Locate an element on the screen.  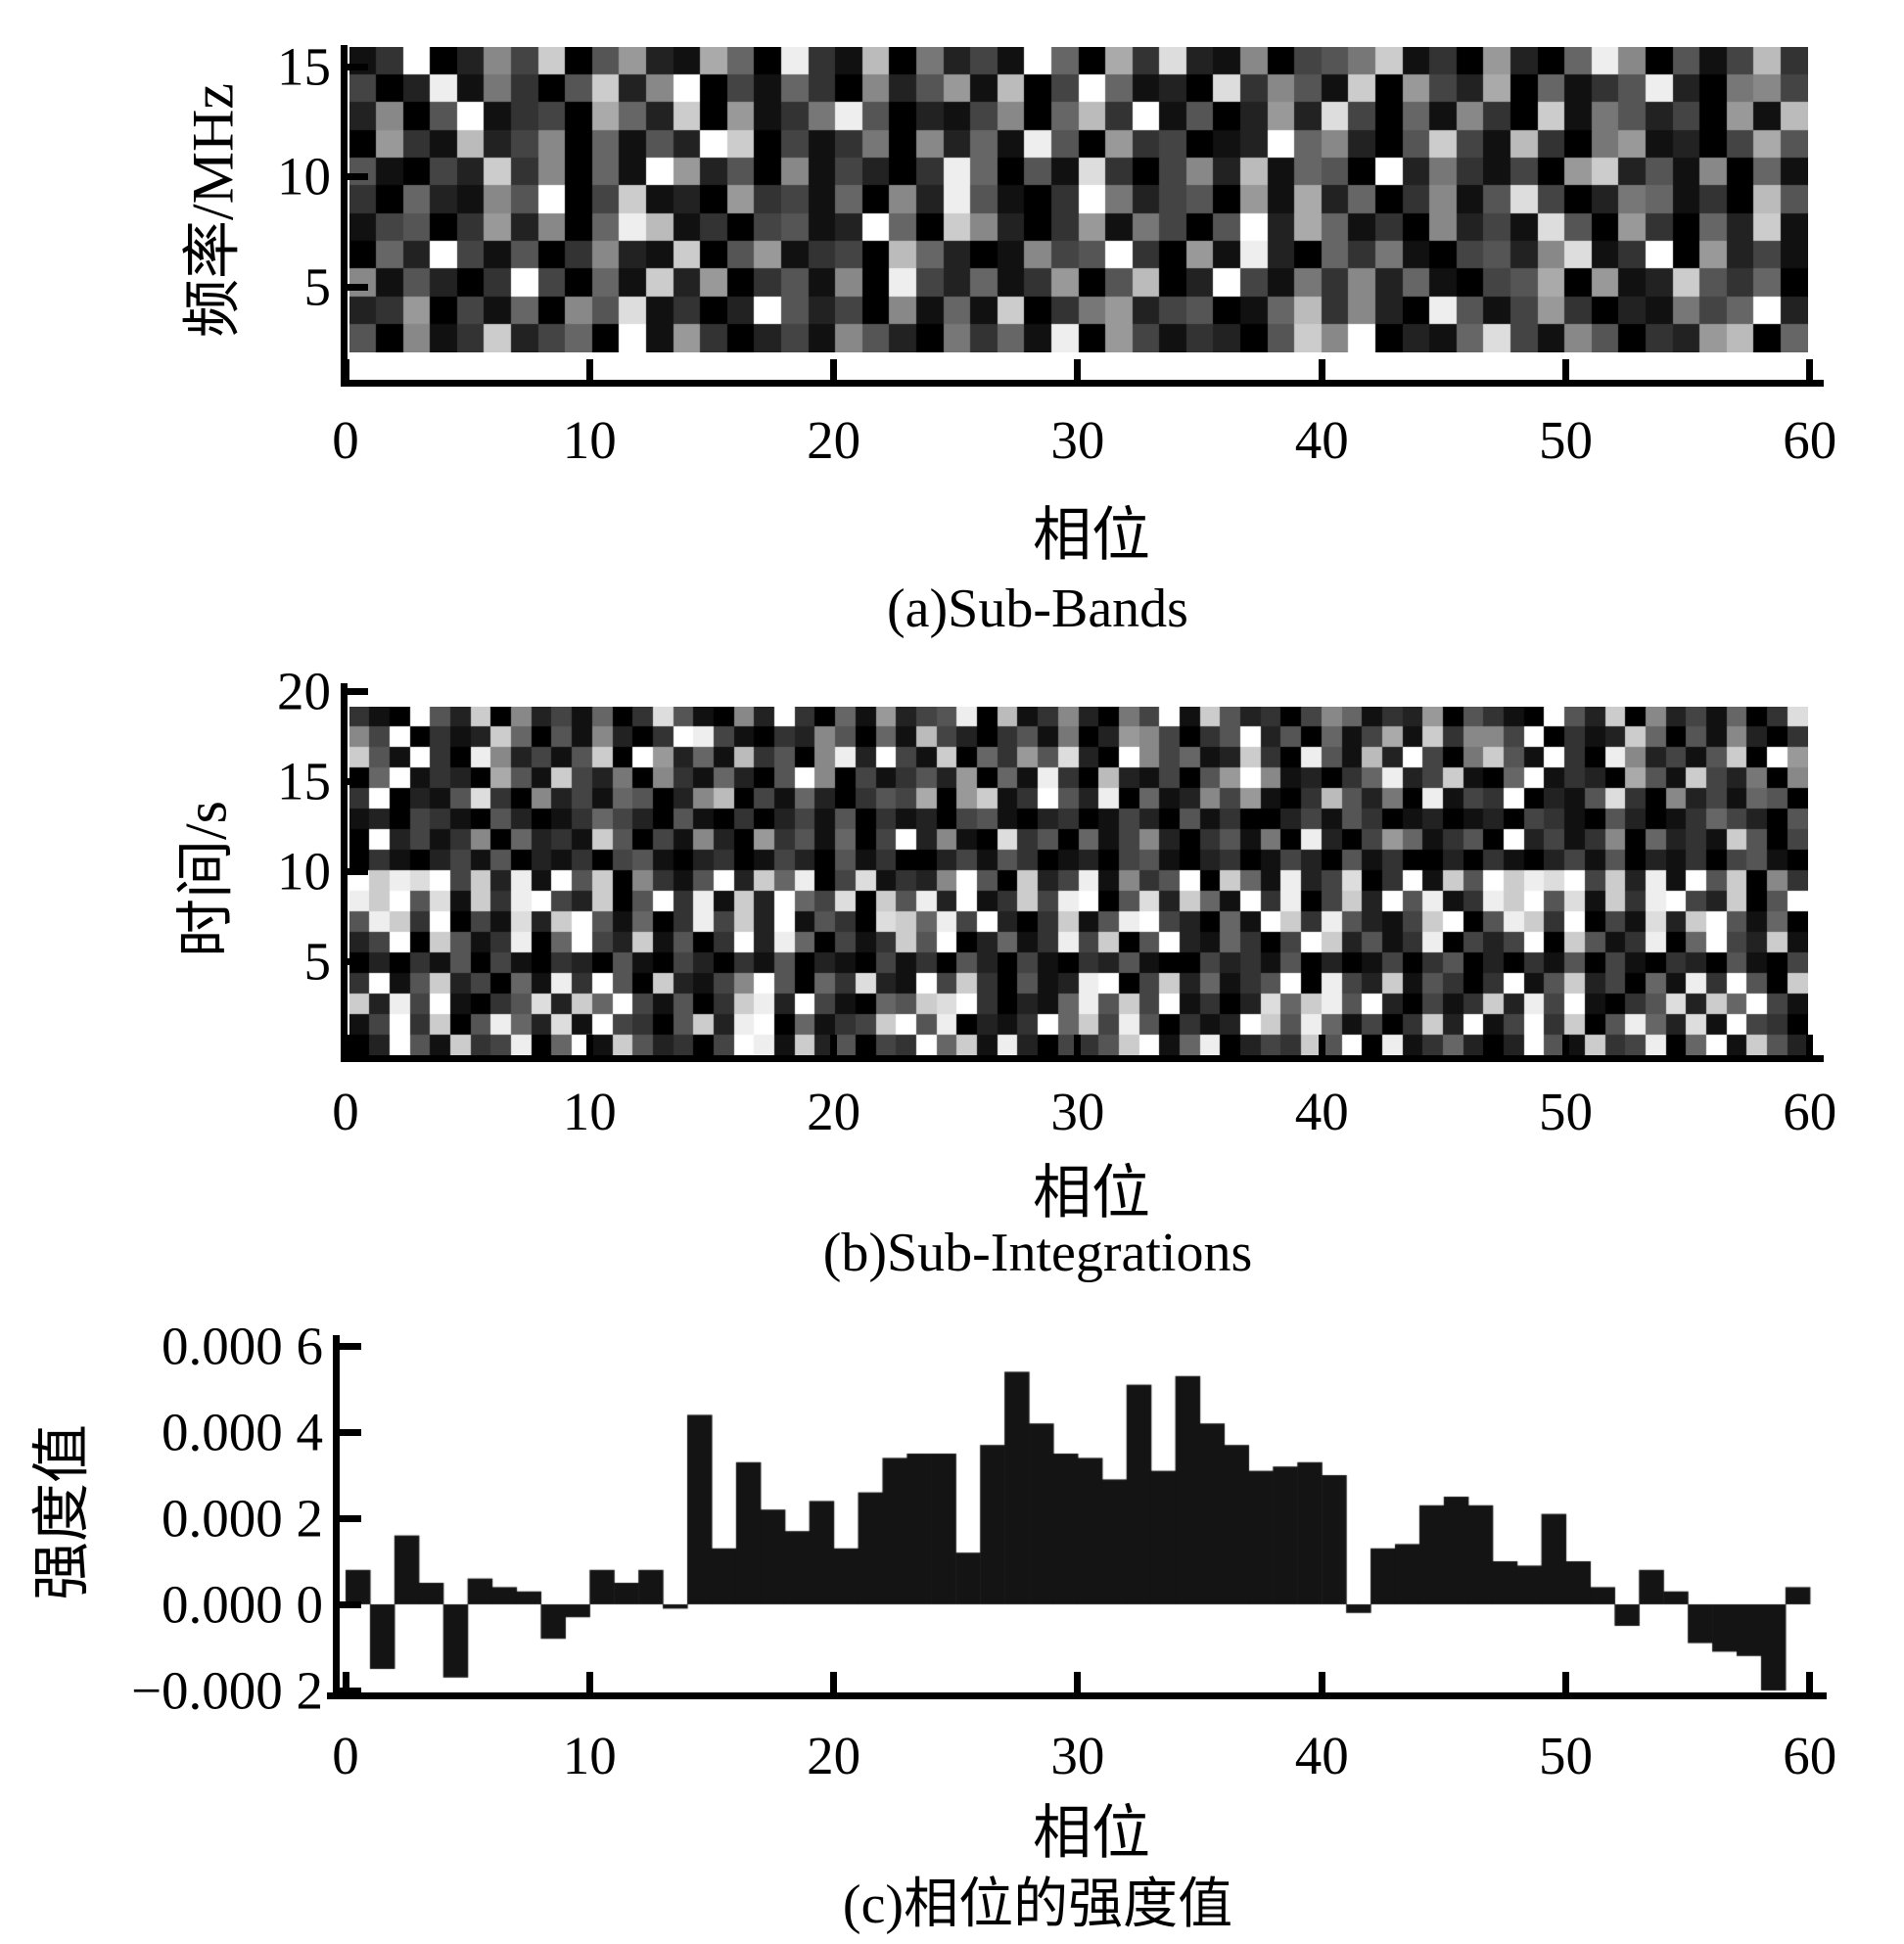
caption-sub-integrations: (b)Sub-Integrations is located at coordinates (1037, 1253).